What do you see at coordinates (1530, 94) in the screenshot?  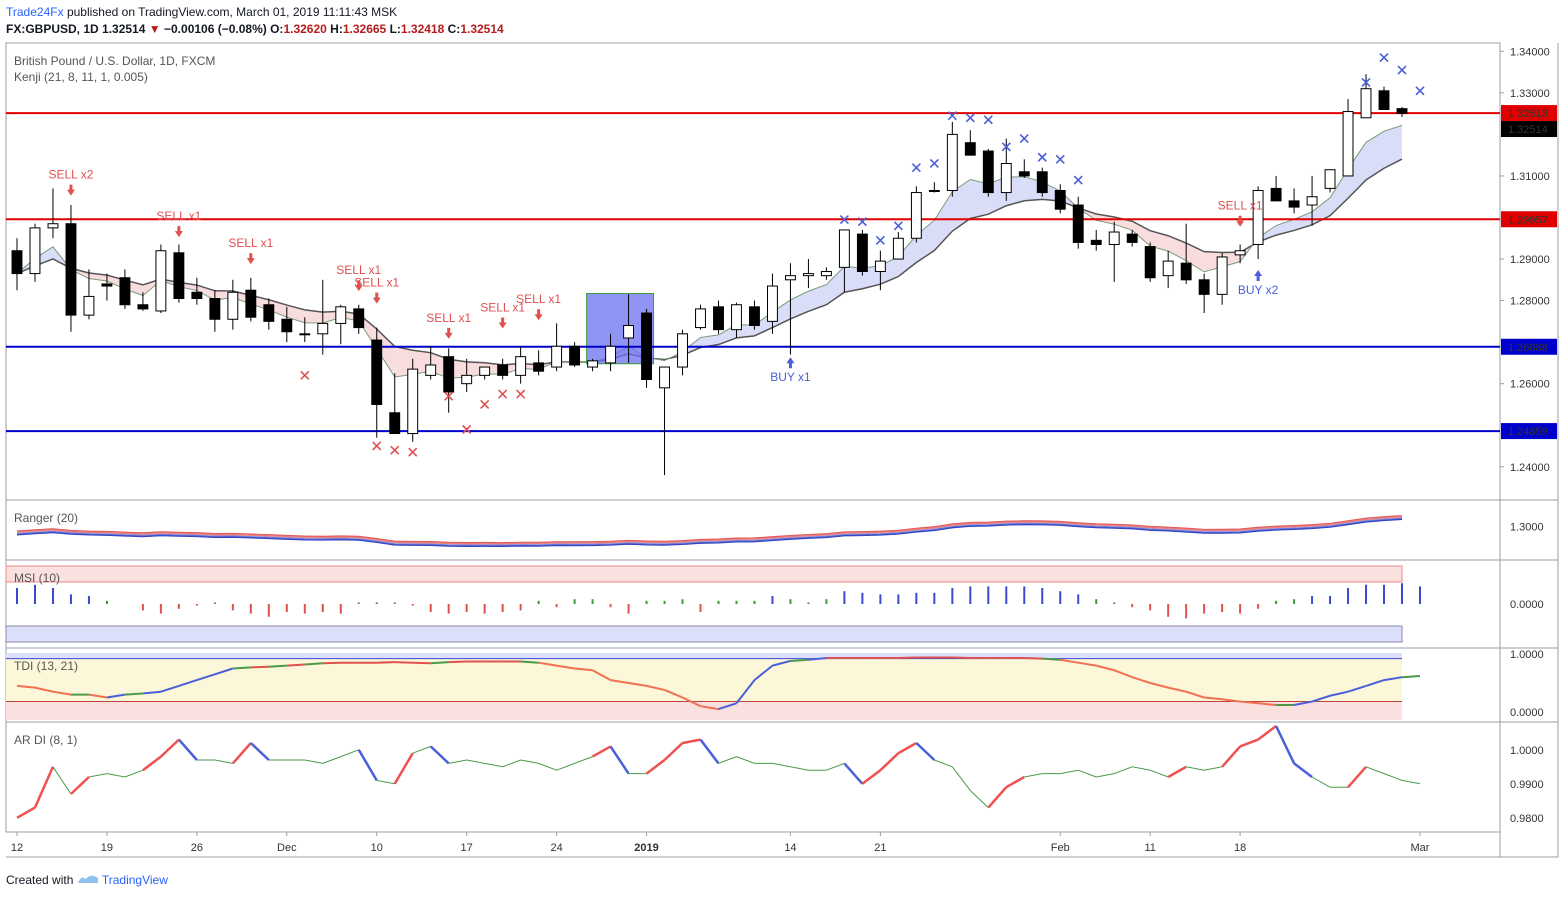 I see `price-tick-label: 1.33000` at bounding box center [1530, 94].